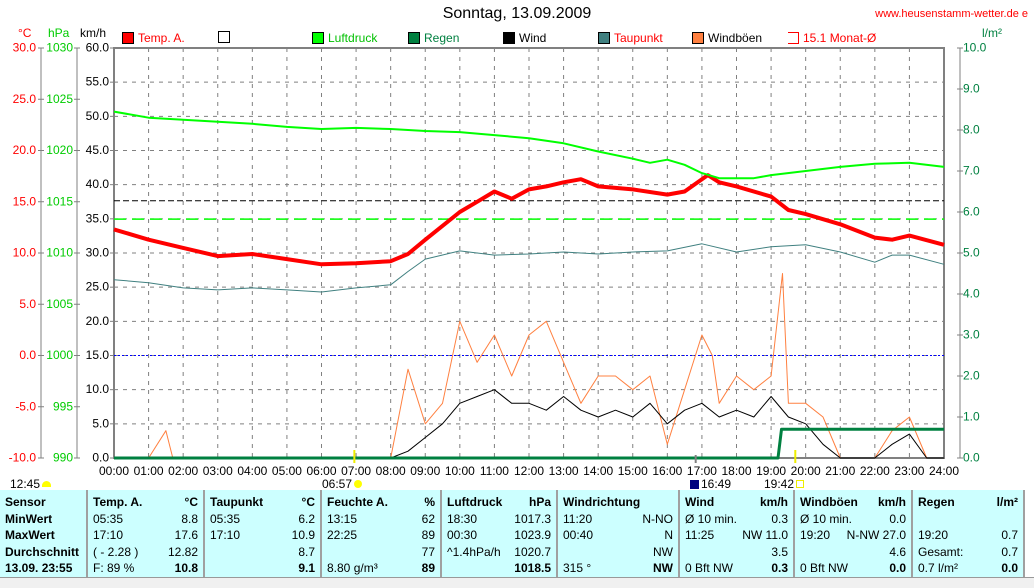 Image resolution: width=1034 pixels, height=588 pixels. I want to click on x-tick-label: 11:00, so click(494, 471).